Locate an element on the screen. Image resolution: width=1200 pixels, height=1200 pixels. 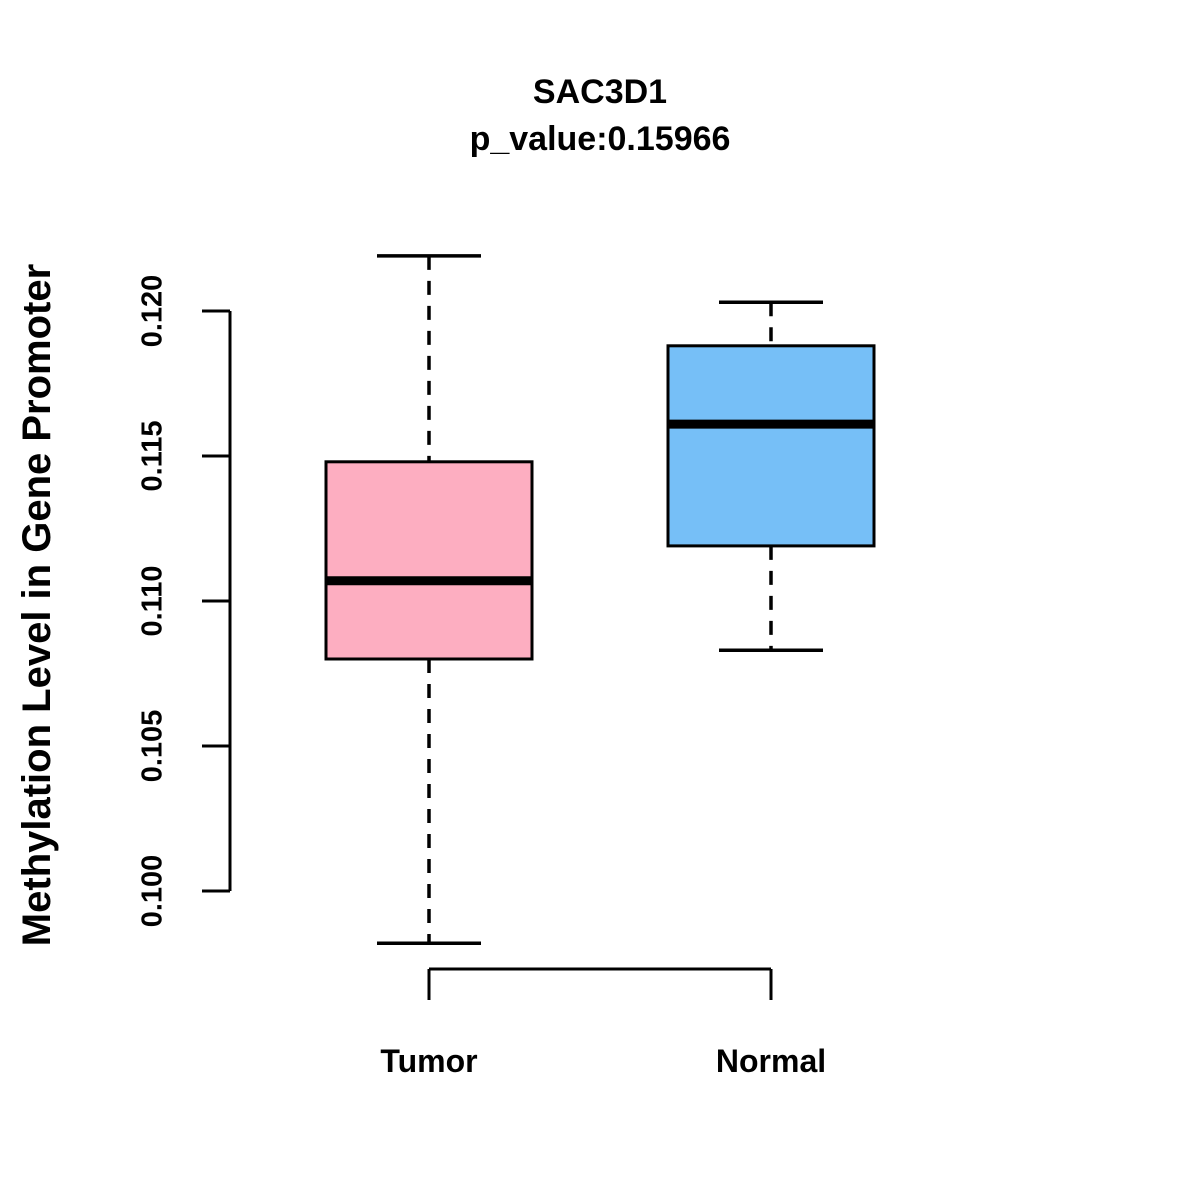
y-tick-label: 0.115 is located at coordinates (153, 456).